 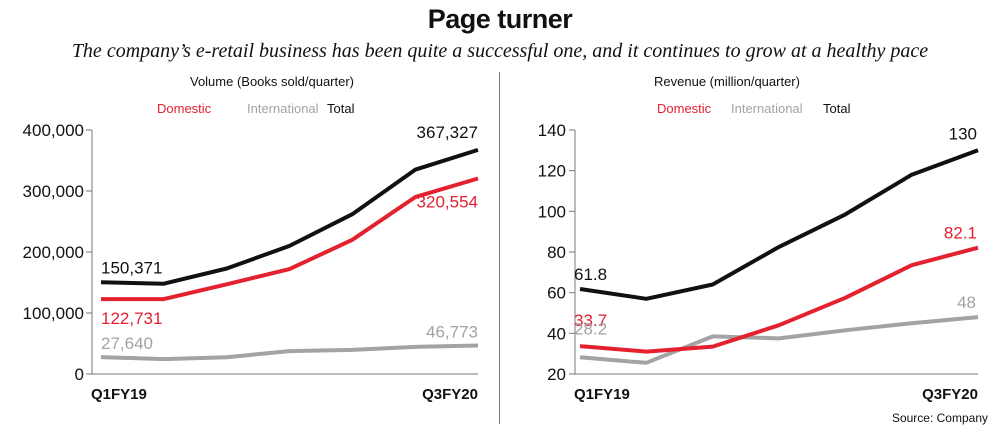 What do you see at coordinates (590, 328) in the screenshot?
I see `data-label-international: 28.2` at bounding box center [590, 328].